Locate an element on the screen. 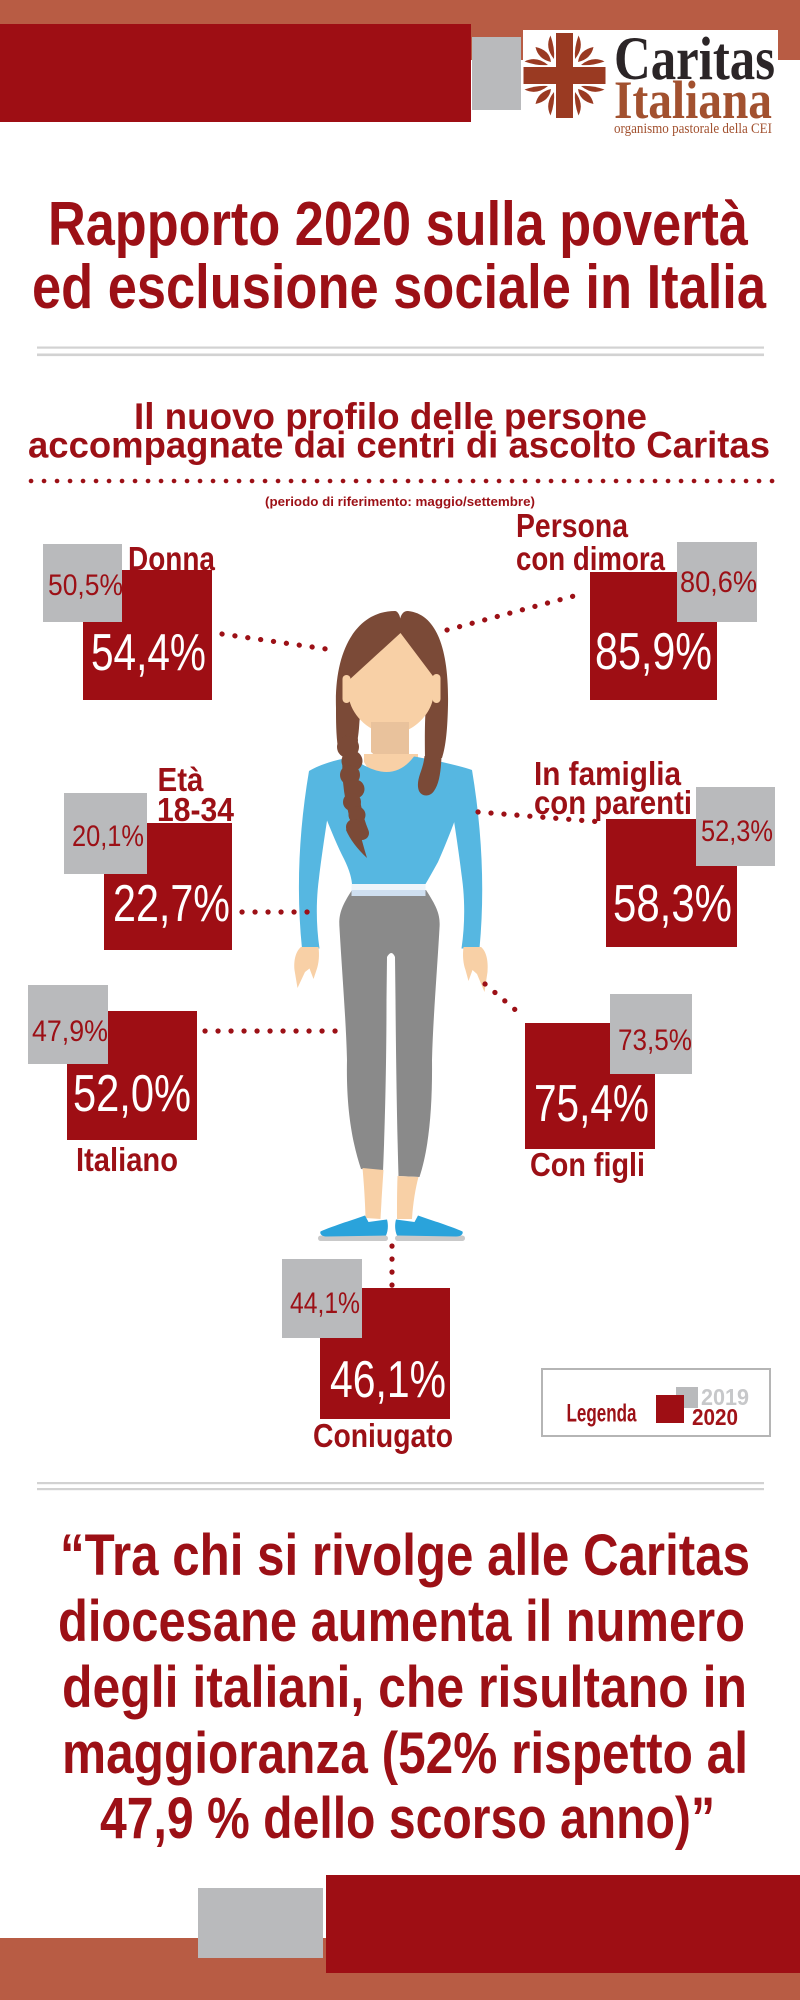  svg-text: 52,3% is located at coordinates (737, 831).